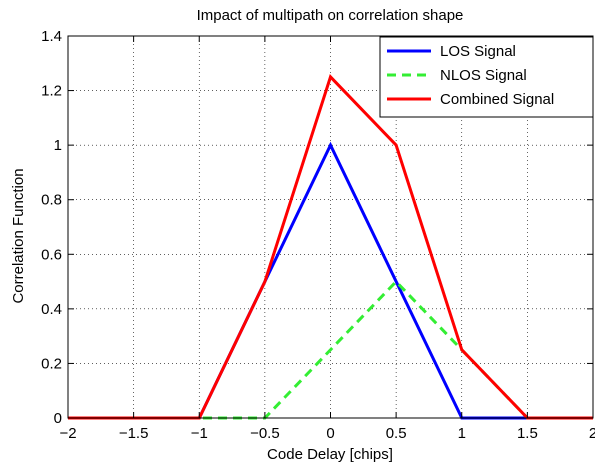  What do you see at coordinates (58, 145) in the screenshot?
I see `y-tick-label: 1` at bounding box center [58, 145].